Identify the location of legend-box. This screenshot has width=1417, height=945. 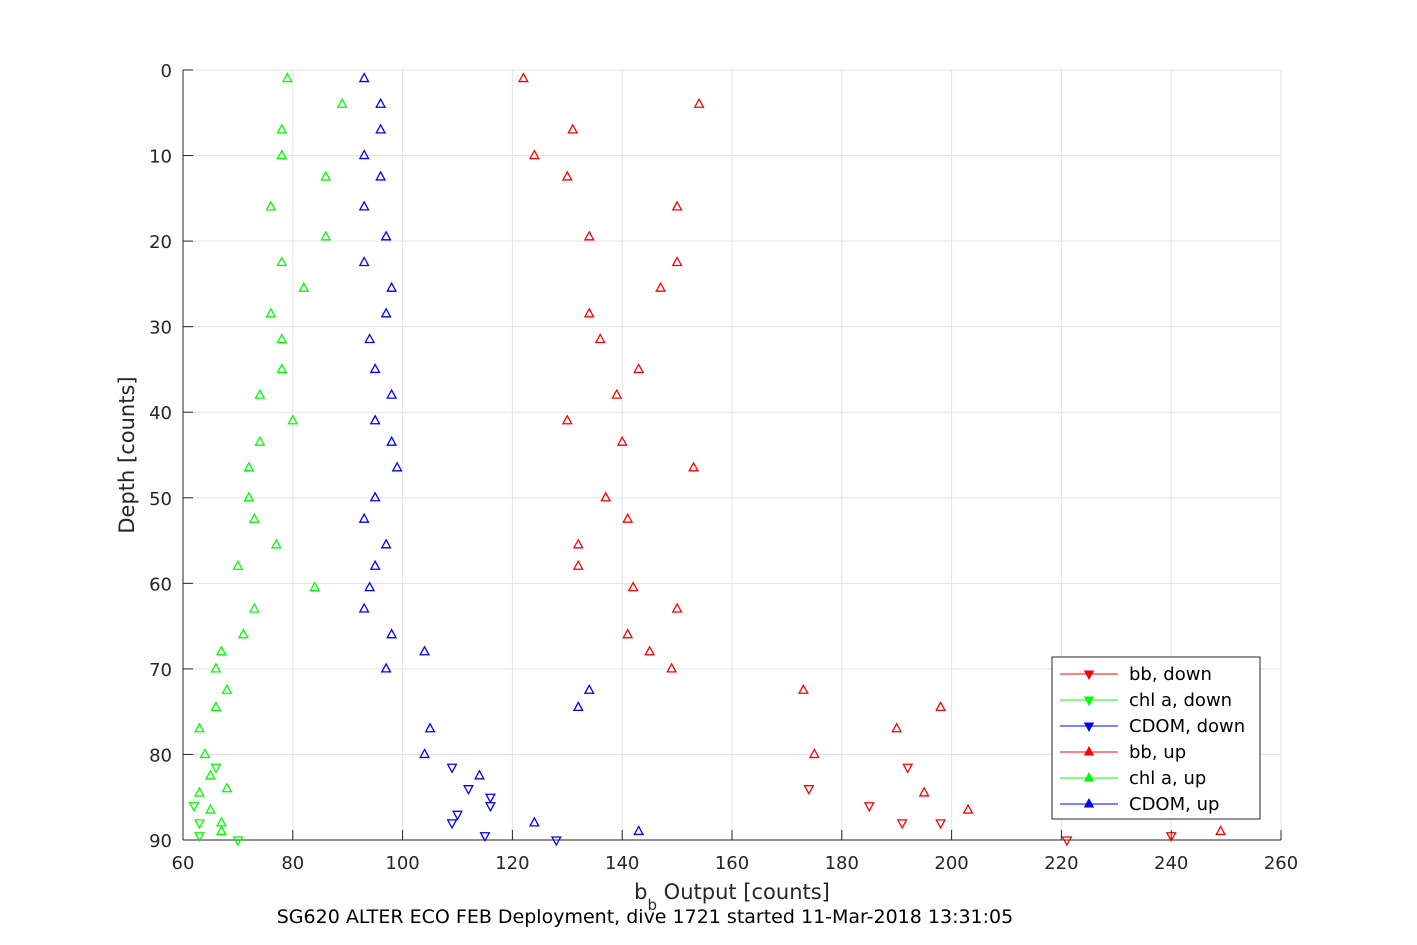
(1156, 738).